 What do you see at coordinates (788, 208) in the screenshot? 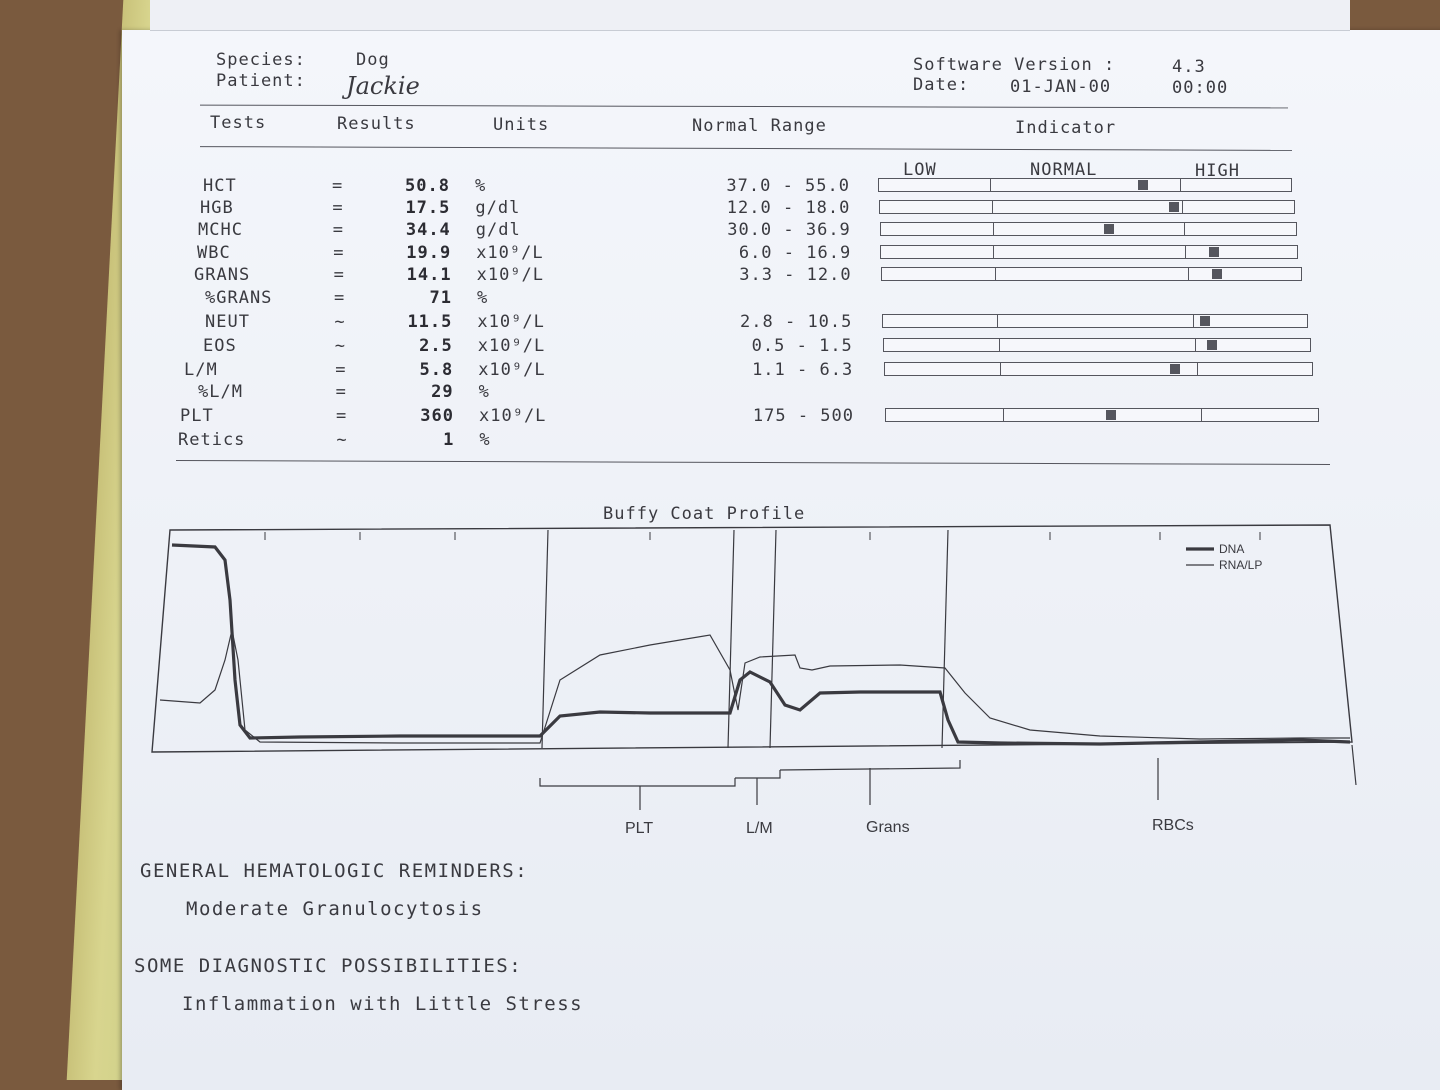
I see `test-normal-range: 12.0 - 18.0` at bounding box center [788, 208].